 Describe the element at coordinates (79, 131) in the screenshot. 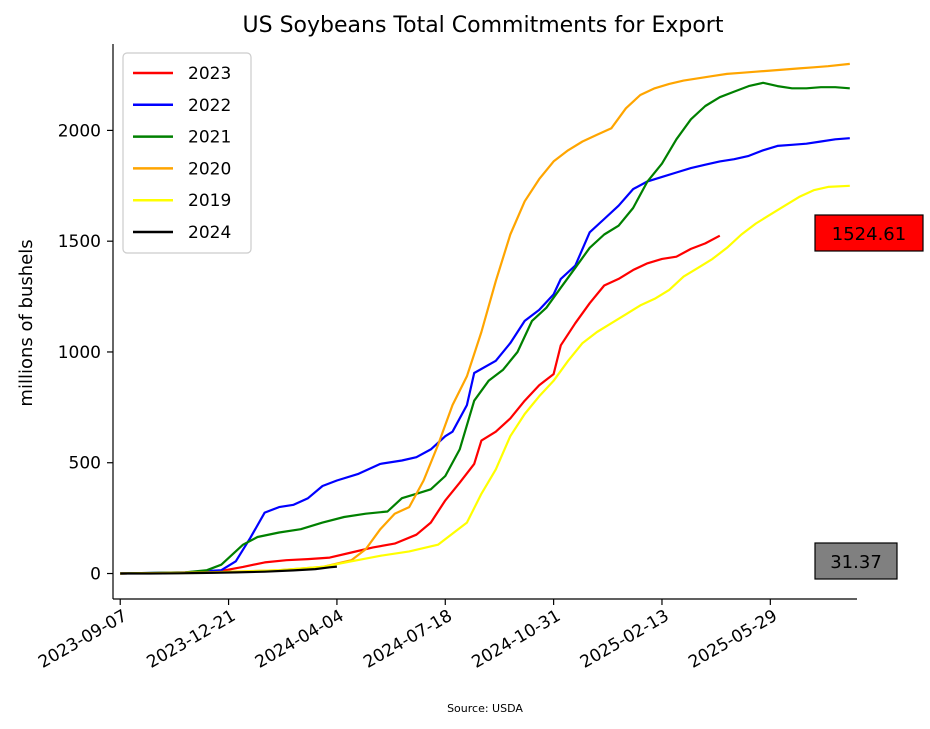

I see `y-tick-label: 2000` at that location.